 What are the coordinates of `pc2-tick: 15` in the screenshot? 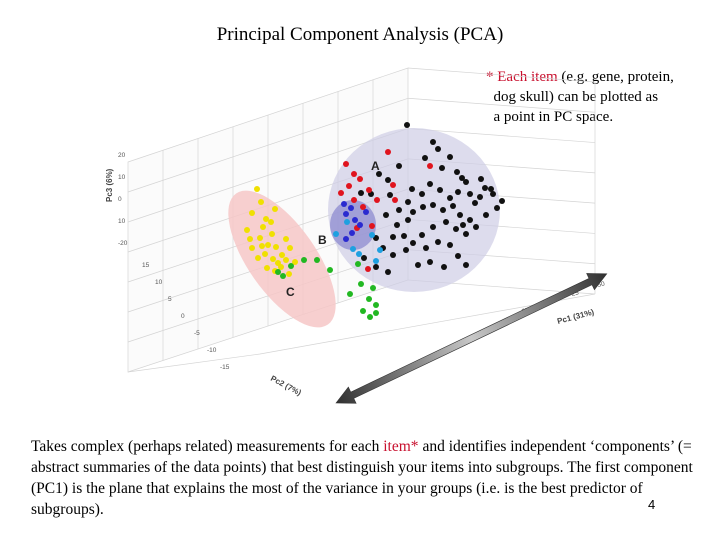 It's located at (146, 265).